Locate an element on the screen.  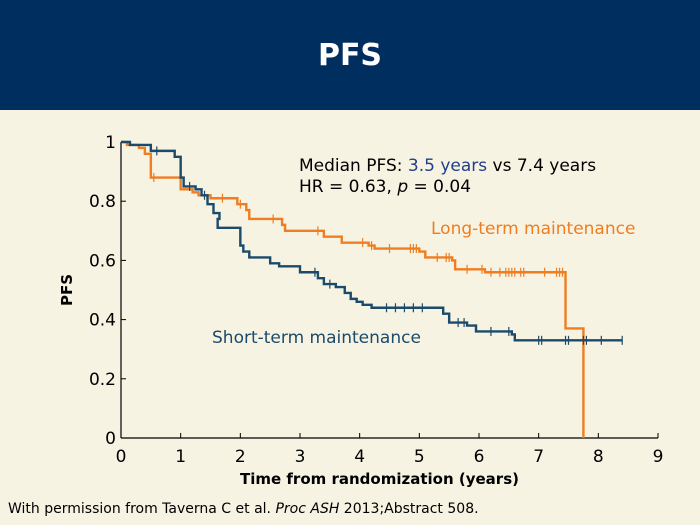
y-tick-label: 0.8 is located at coordinates (102, 202).